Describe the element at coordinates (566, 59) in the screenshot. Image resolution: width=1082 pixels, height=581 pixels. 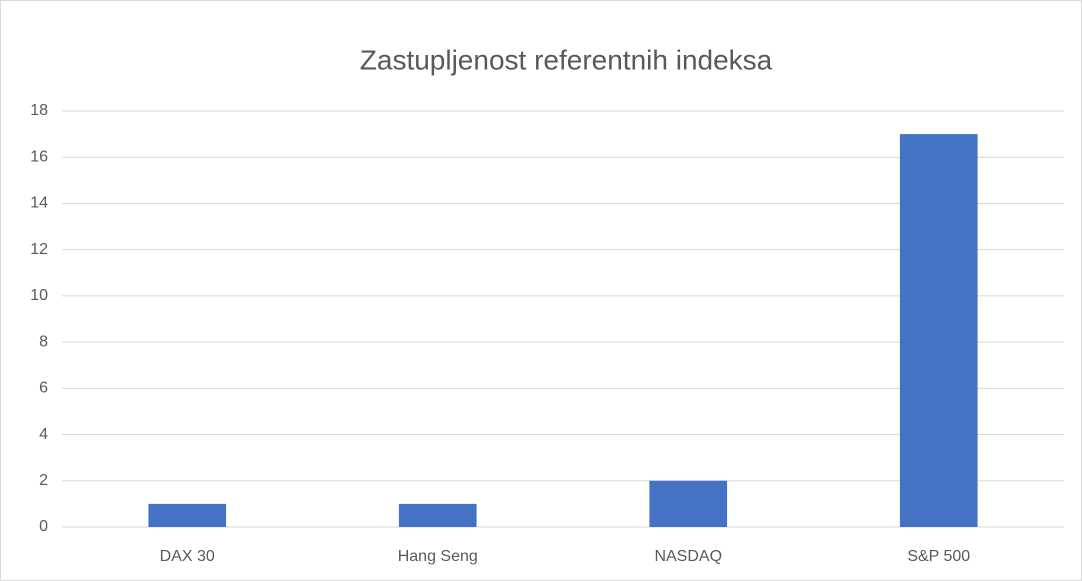
I see `chart-title: Zastupljenost referentnih indeksa` at that location.